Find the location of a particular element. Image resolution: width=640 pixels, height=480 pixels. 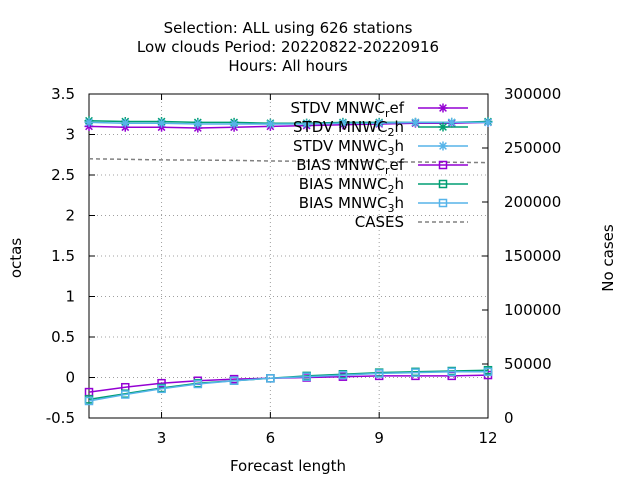

x-tick-label: 6 is located at coordinates (271, 438).